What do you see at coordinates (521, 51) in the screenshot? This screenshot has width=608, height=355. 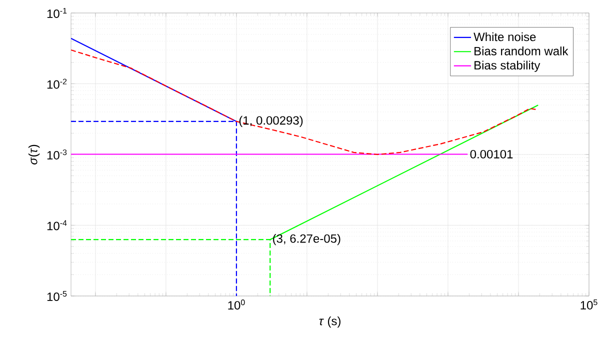 I see `legend-label: Bias random walk` at bounding box center [521, 51].